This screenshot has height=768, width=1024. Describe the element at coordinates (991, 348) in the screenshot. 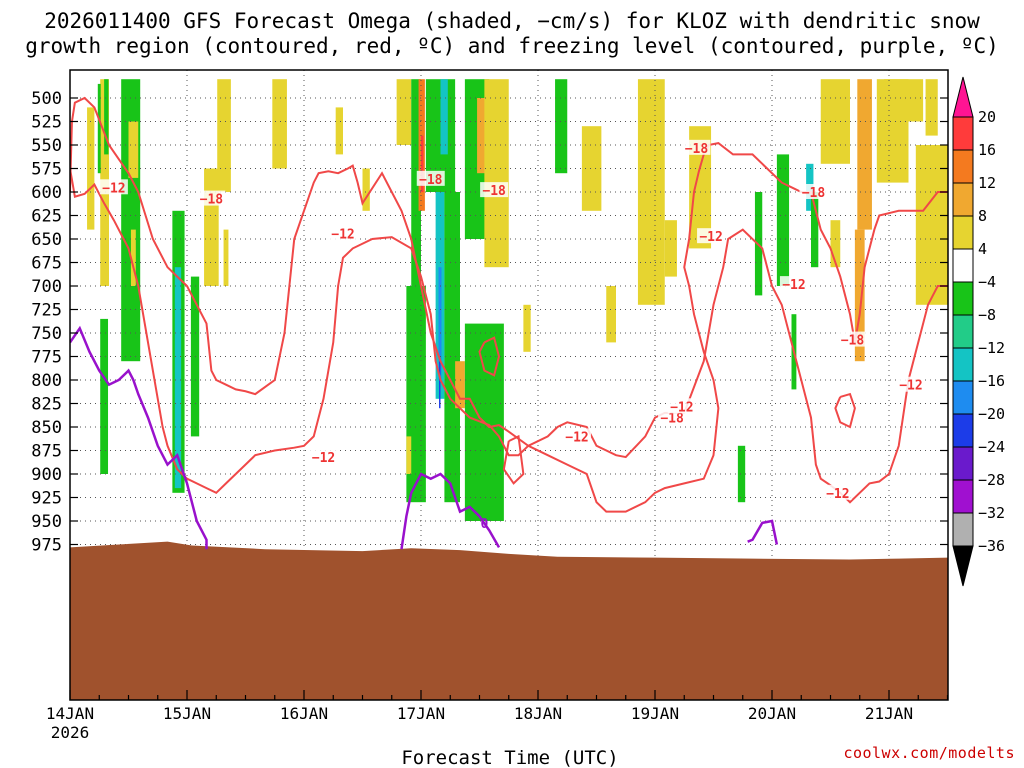

I see `colorbar-label: −12` at that location.